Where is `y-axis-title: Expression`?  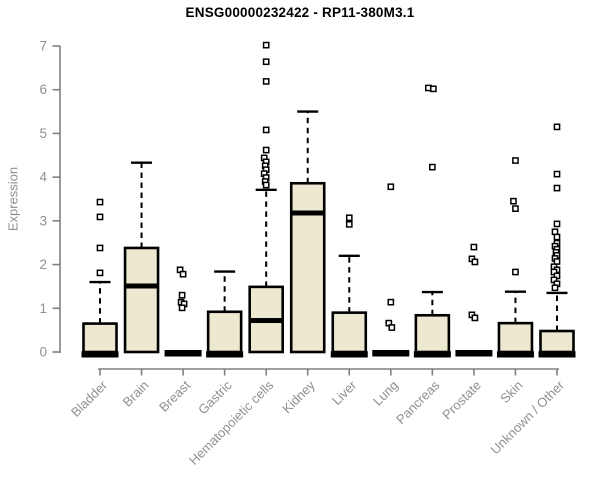
y-axis-title: Expression is located at coordinates (13, 199).